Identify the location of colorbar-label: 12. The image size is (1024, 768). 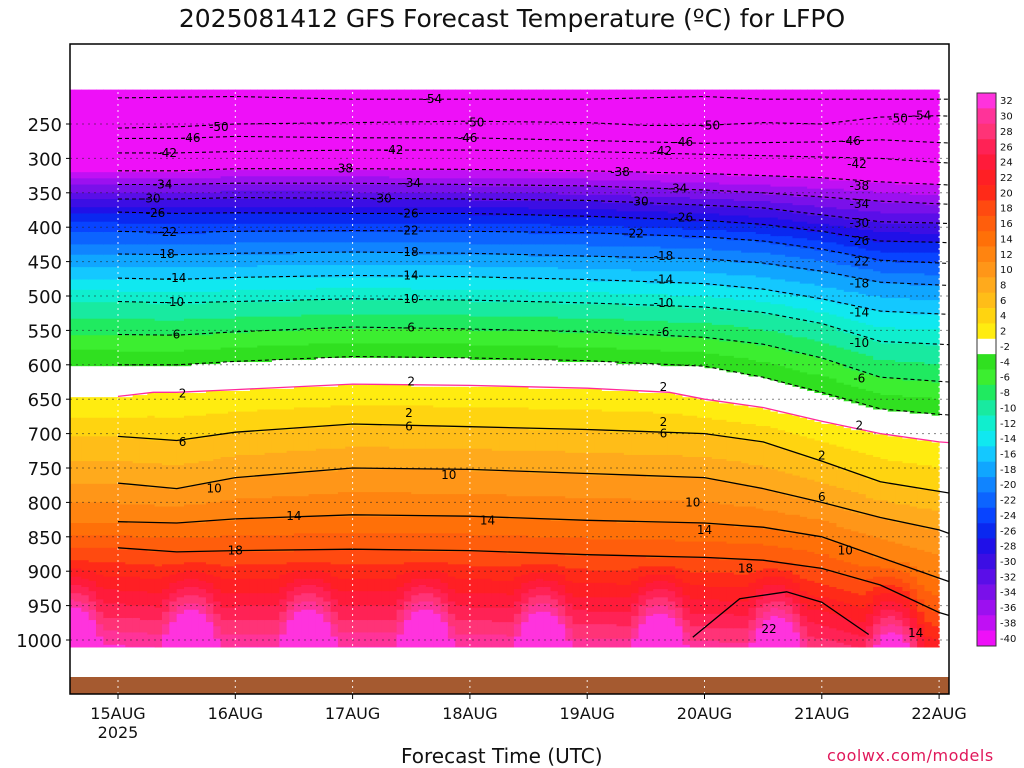
(1006, 255).